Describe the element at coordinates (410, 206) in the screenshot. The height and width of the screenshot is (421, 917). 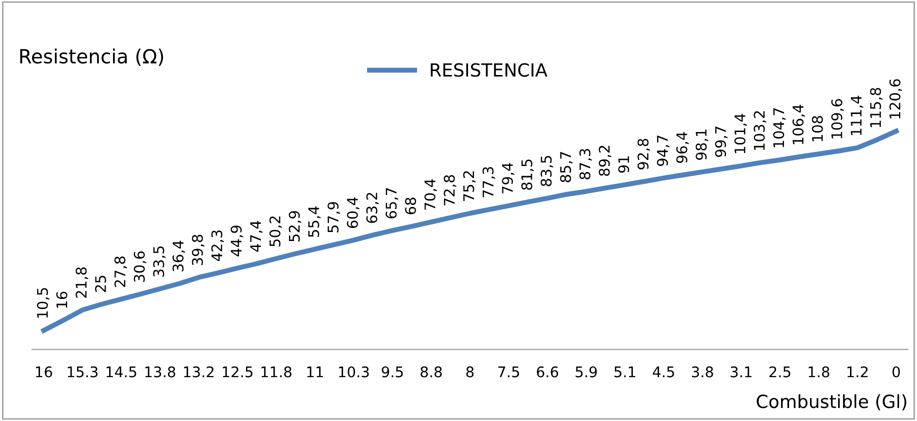
I see `data-label: 68` at that location.